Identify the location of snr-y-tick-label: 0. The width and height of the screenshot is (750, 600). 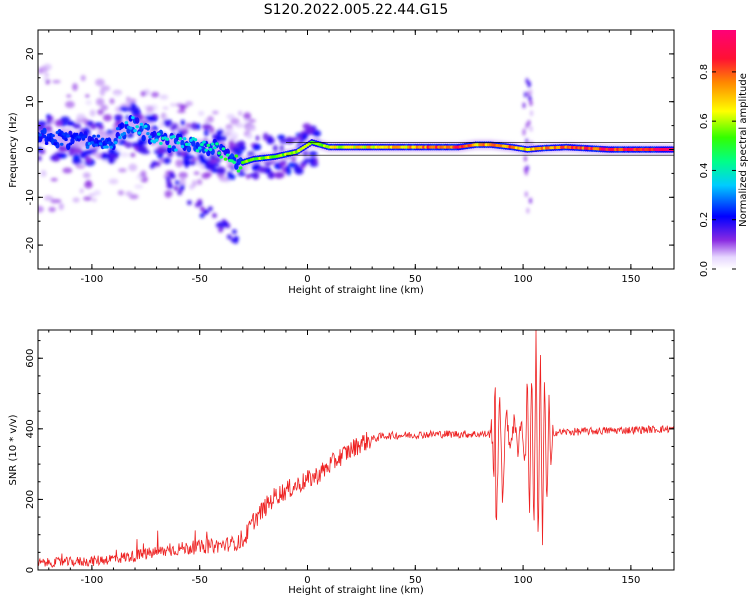
(30, 570).